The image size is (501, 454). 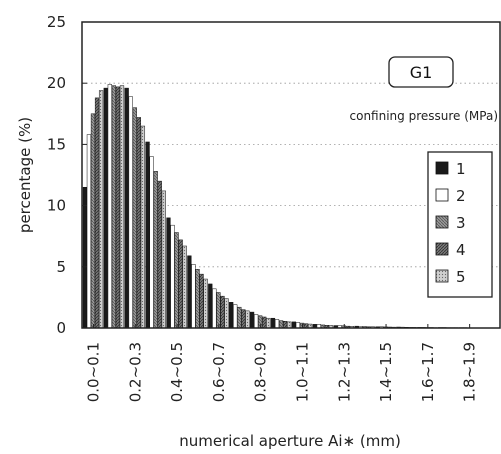 What do you see at coordinates (135, 372) in the screenshot?
I see `x-tick-label: 0.2∼0.3` at bounding box center [135, 372].